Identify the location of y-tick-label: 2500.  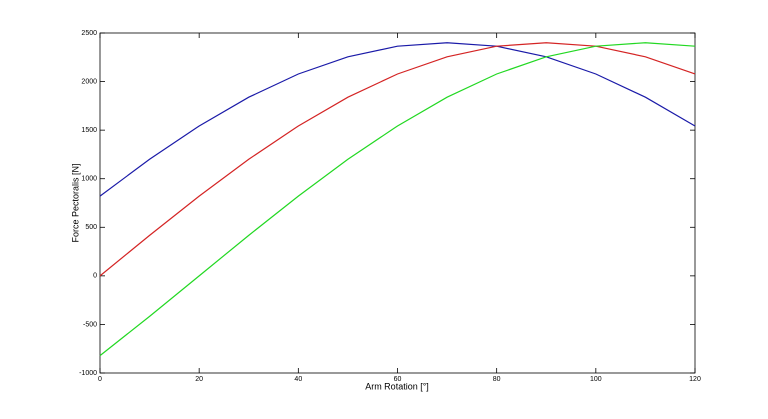
(89, 33).